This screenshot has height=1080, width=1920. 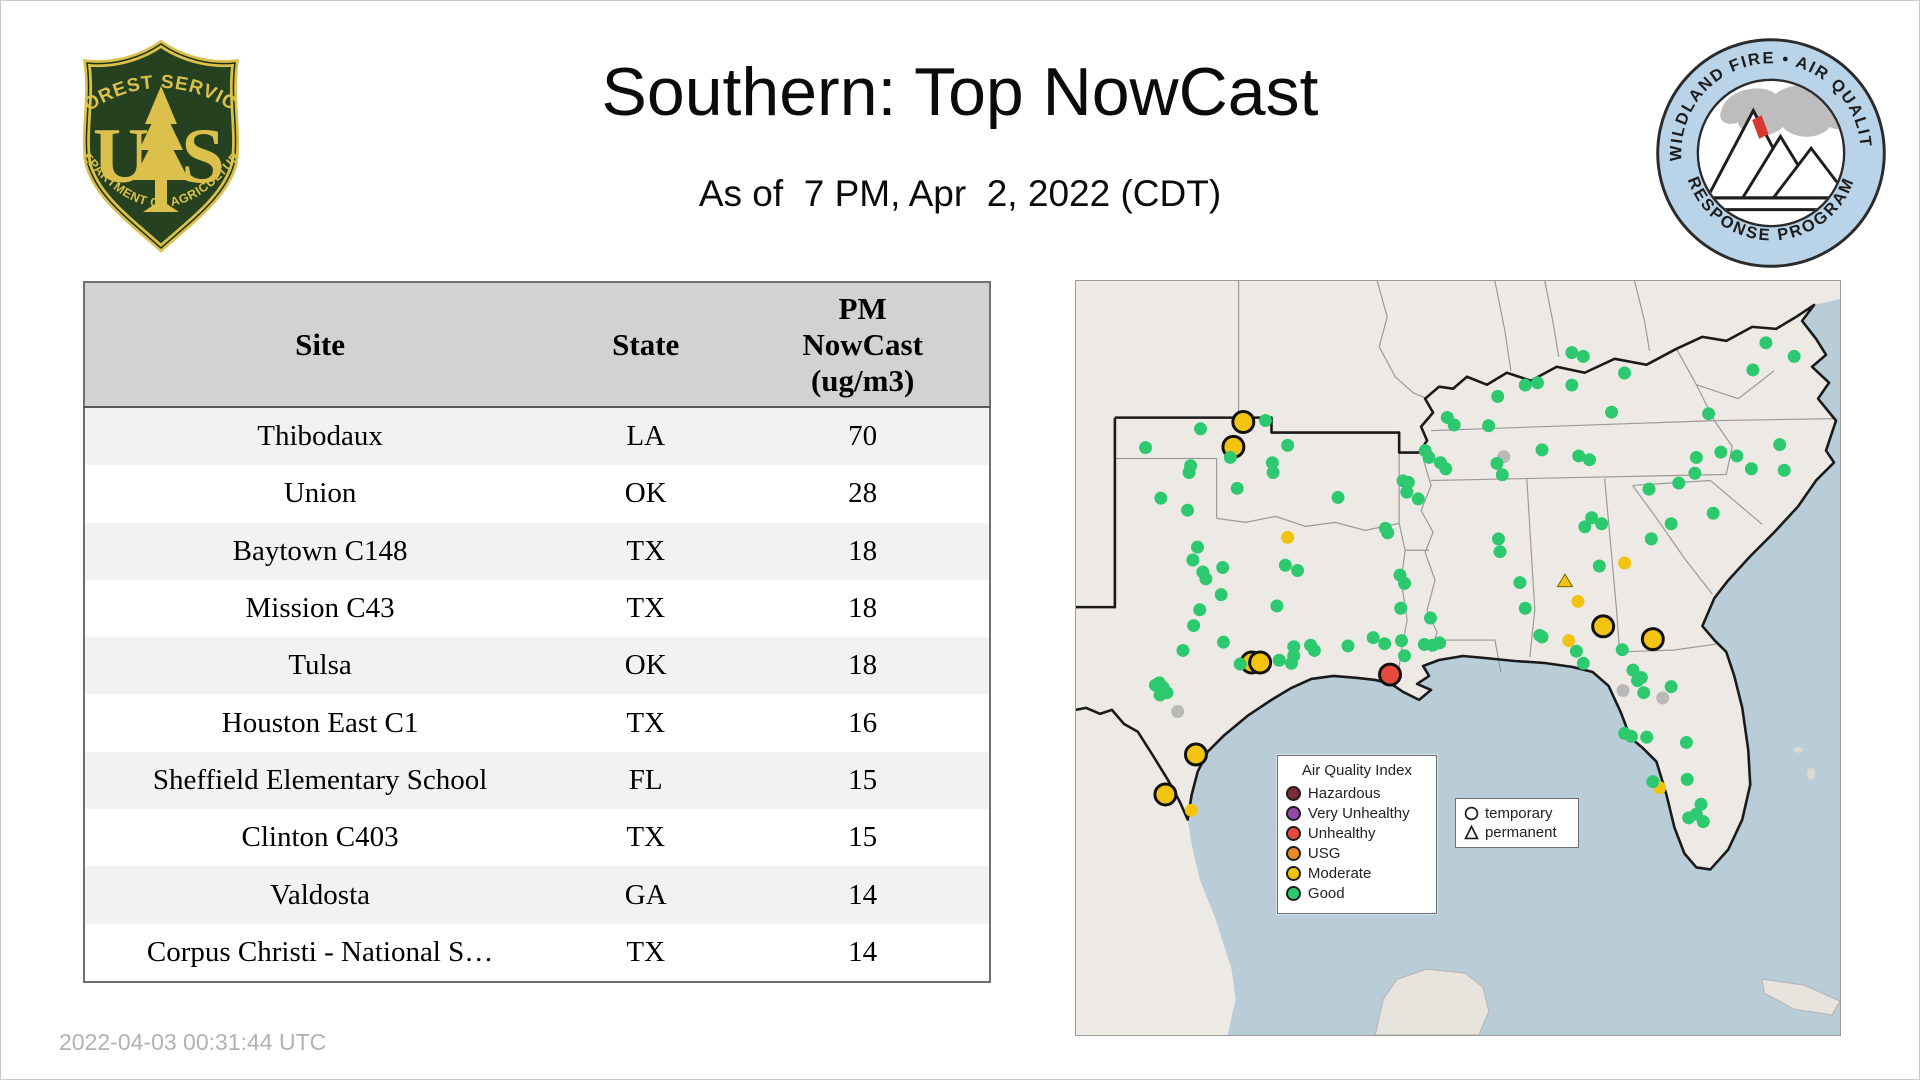 I want to click on legend-label: Very Unhealthy, so click(x=1358, y=813).